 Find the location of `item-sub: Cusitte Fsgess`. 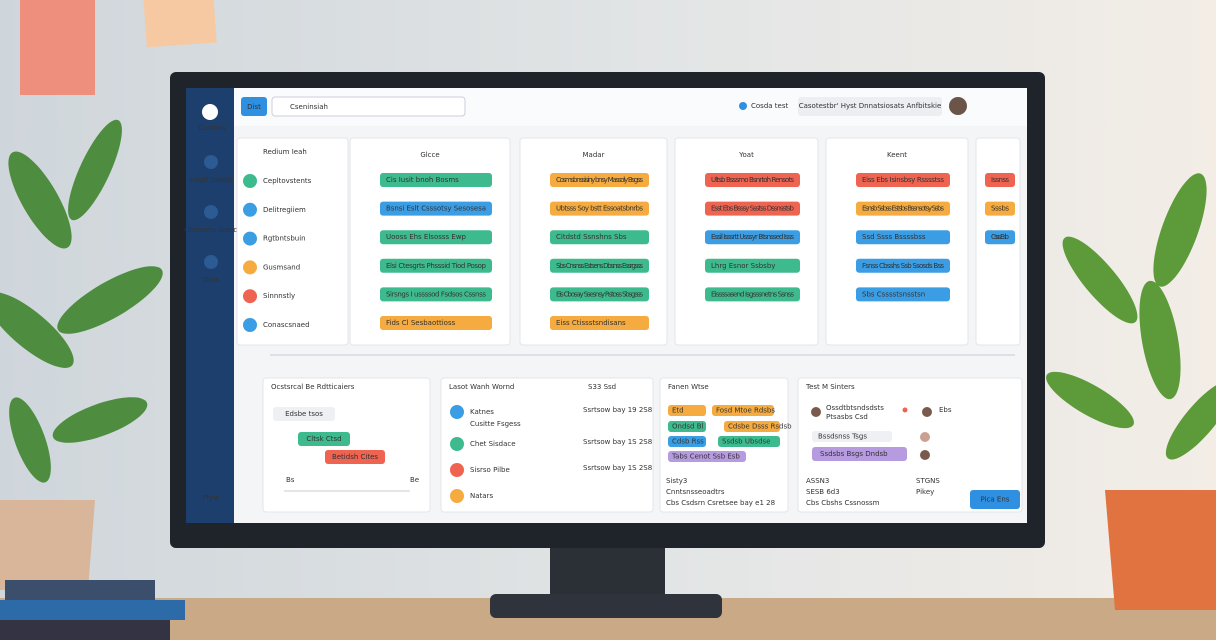

item-sub: Cusitte Fsgess is located at coordinates (495, 424).